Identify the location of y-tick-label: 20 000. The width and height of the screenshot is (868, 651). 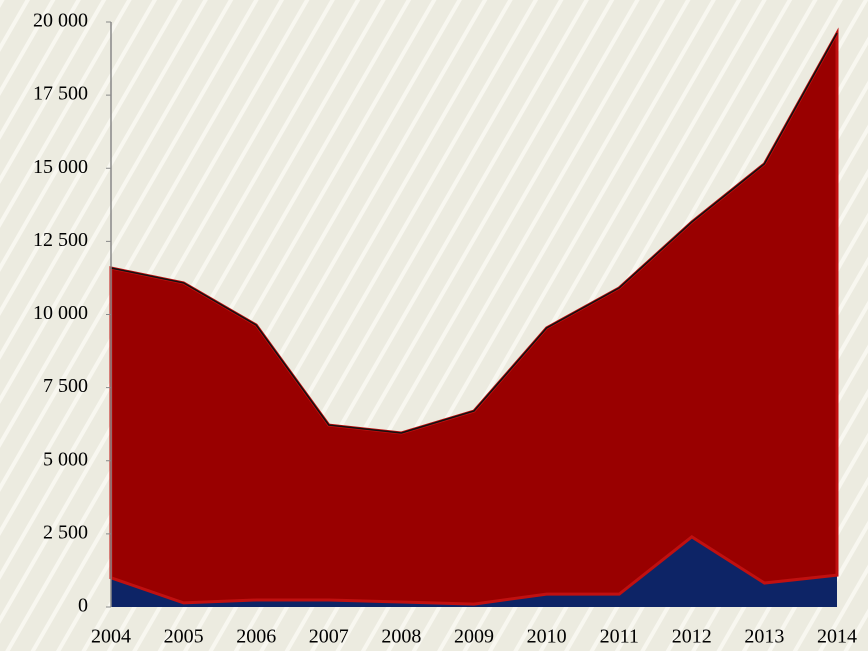
(60, 21).